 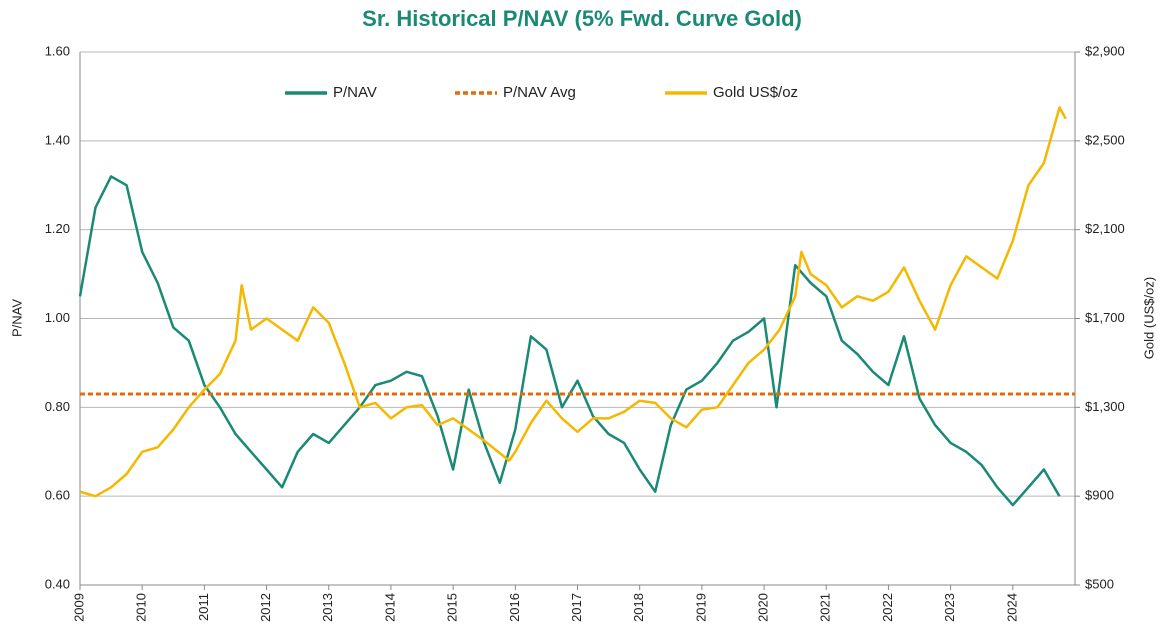 I want to click on x-tick-label: 2016, so click(x=514, y=607).